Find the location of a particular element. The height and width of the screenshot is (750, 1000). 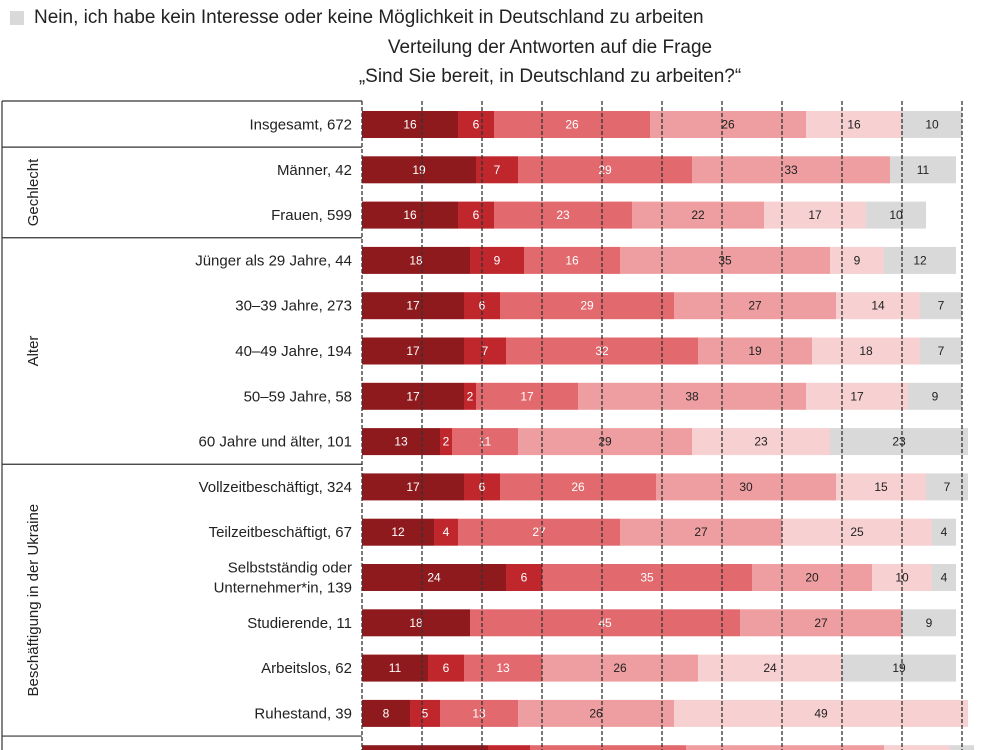

legend-swatch is located at coordinates (17, 18).